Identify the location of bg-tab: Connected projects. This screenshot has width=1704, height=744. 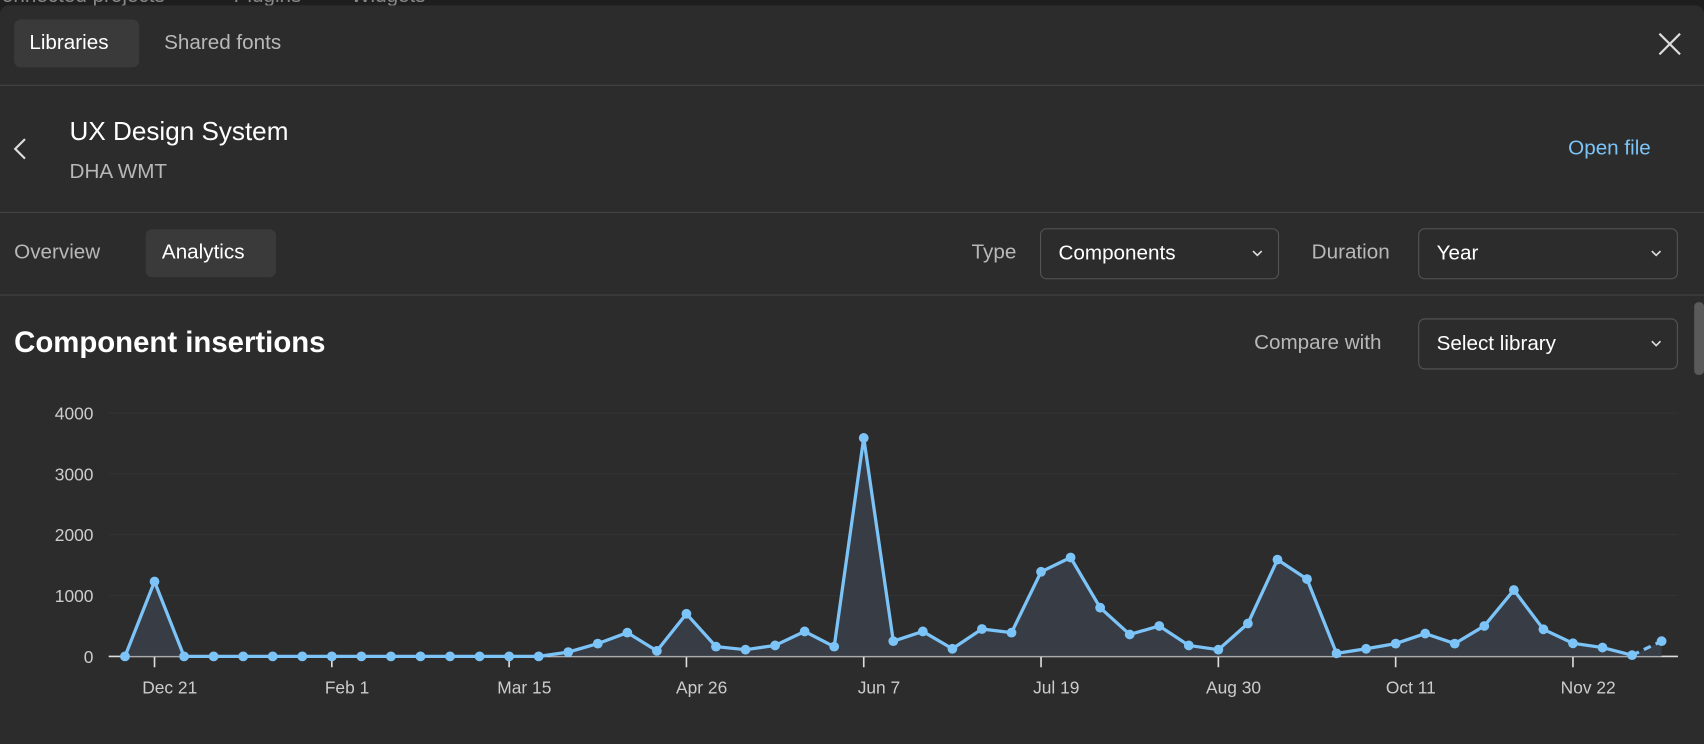
(82, 4).